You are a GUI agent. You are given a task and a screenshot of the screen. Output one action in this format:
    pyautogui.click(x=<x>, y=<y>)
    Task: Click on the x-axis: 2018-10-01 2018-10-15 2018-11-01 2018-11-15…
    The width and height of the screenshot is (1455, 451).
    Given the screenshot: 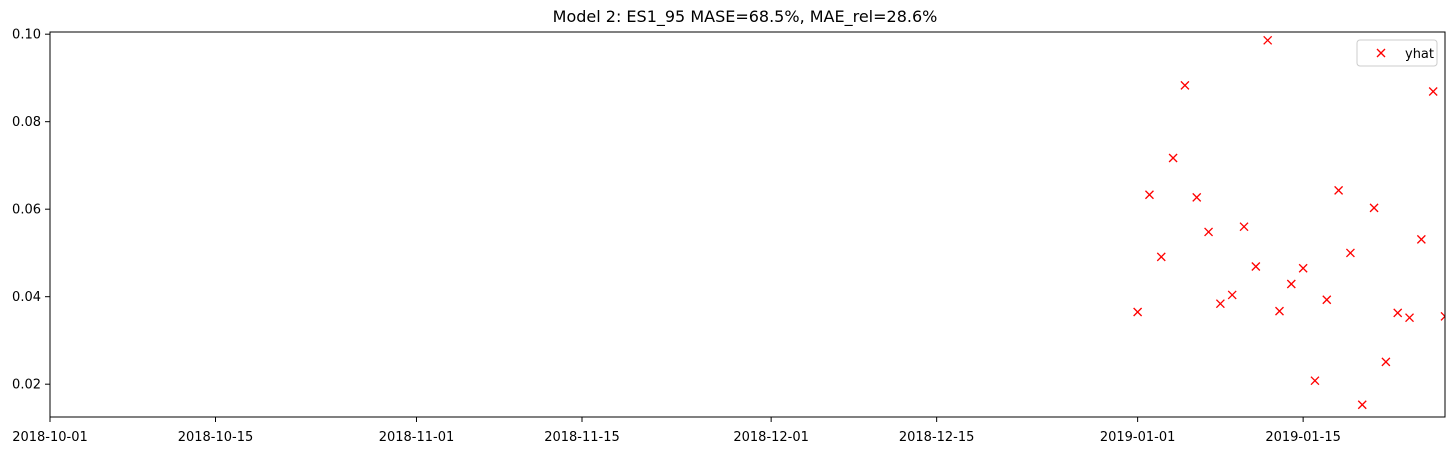 What is the action you would take?
    pyautogui.click(x=676, y=431)
    